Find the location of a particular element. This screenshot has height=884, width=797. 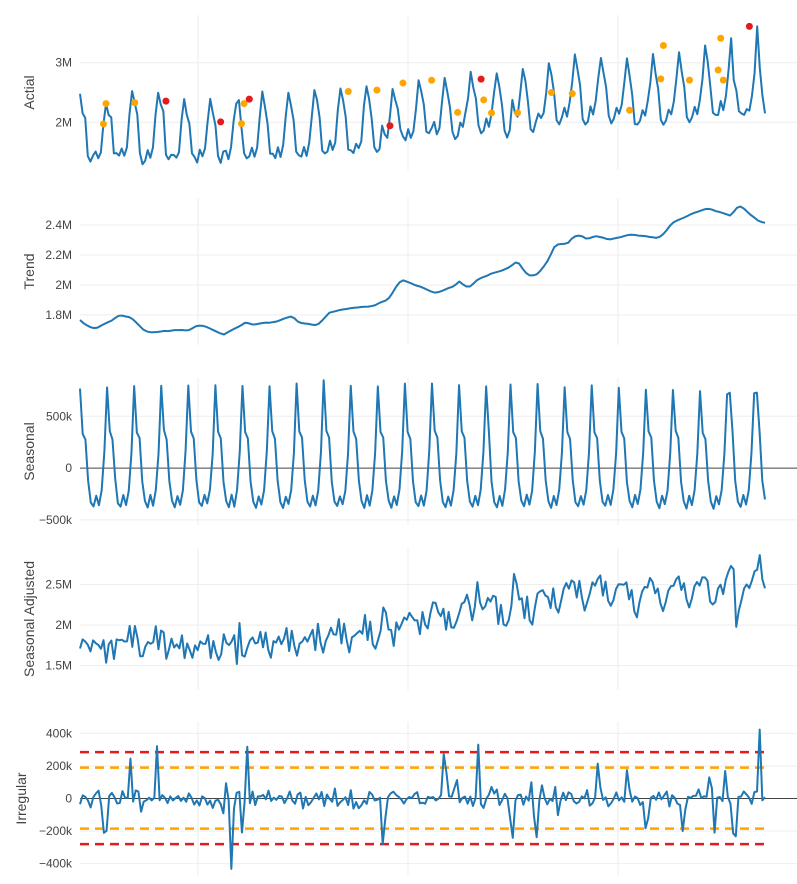

irregular-ytick-label: 400k is located at coordinates (59, 733).